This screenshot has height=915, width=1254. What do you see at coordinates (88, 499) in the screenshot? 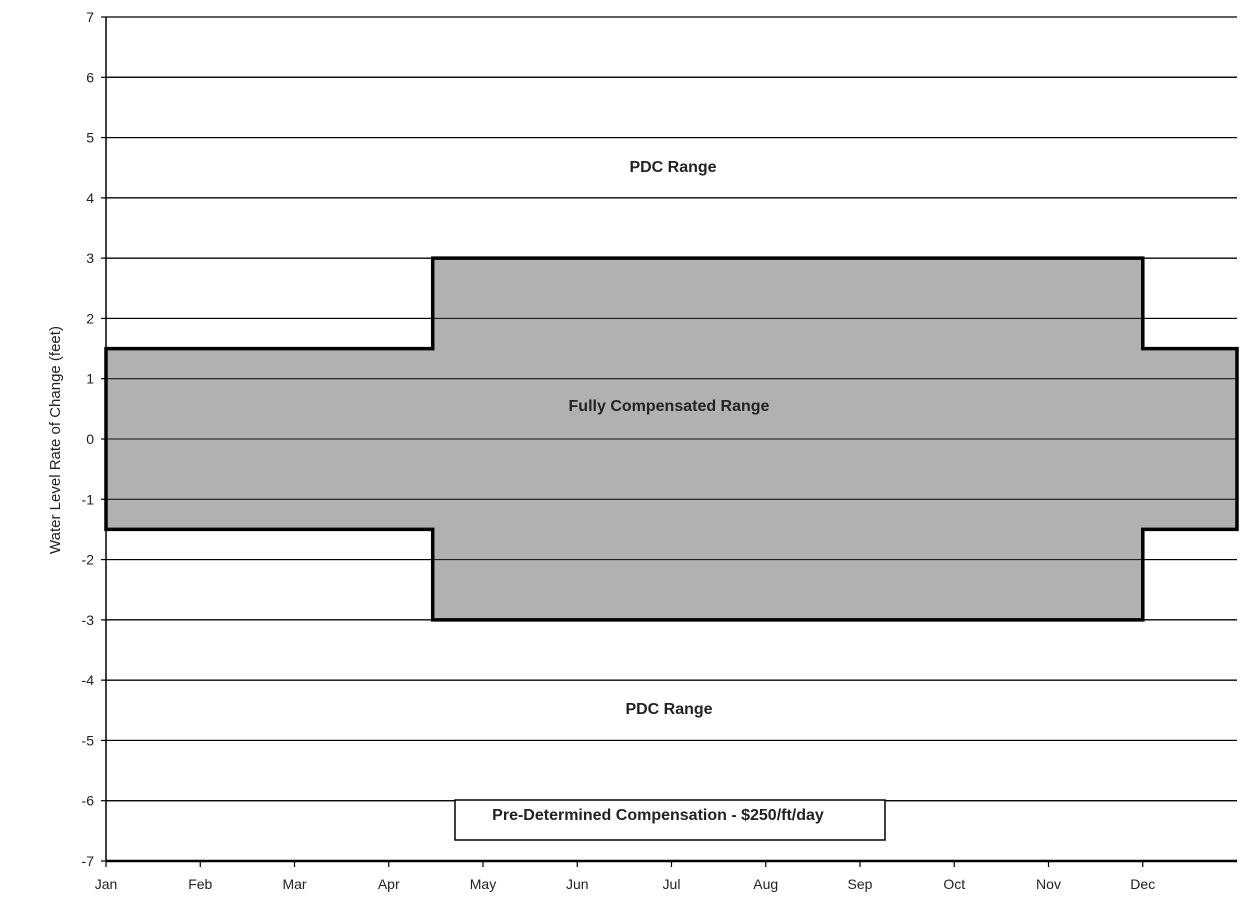
I see `y-tick-label--1: -1` at bounding box center [88, 499].